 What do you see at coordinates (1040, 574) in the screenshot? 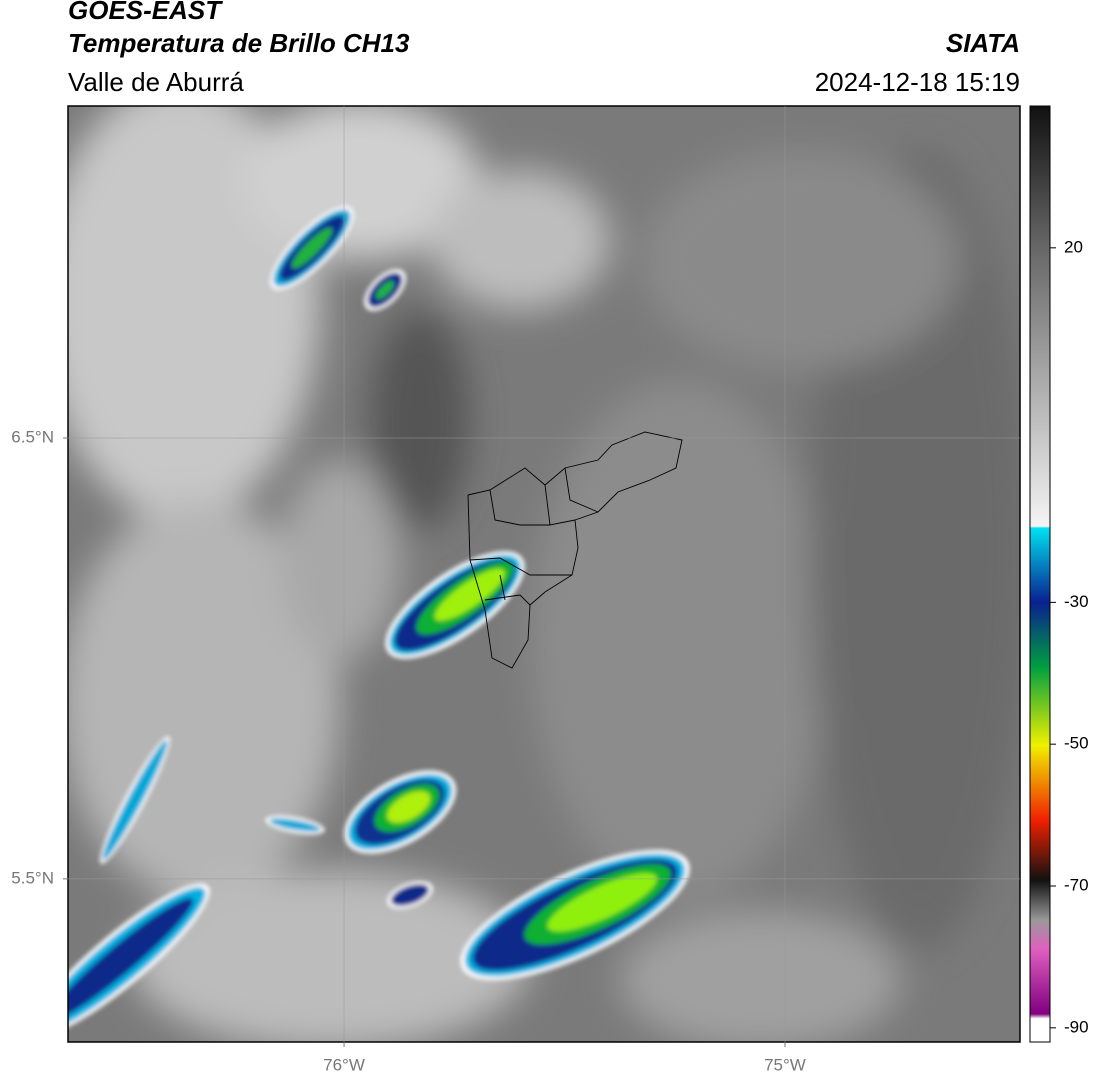
I see `colorbar` at bounding box center [1040, 574].